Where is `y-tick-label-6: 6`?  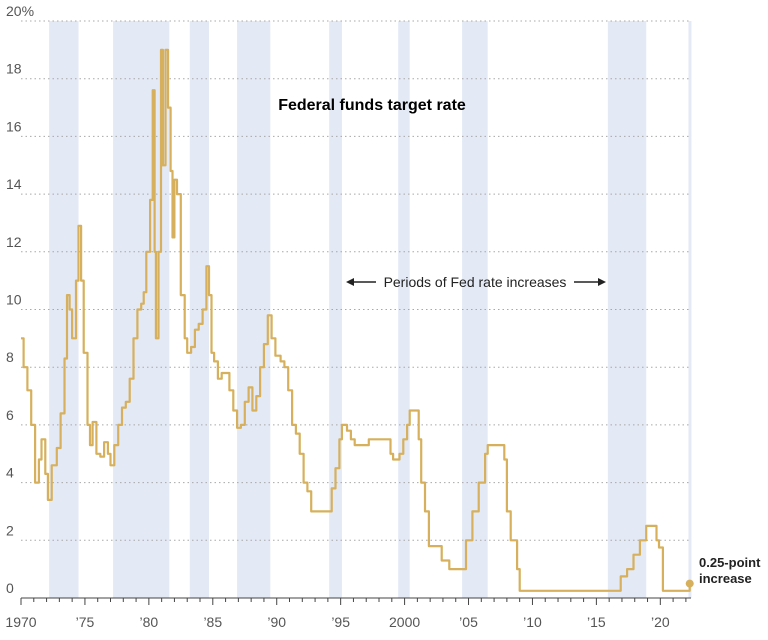
y-tick-label-6: 6 is located at coordinates (10, 415).